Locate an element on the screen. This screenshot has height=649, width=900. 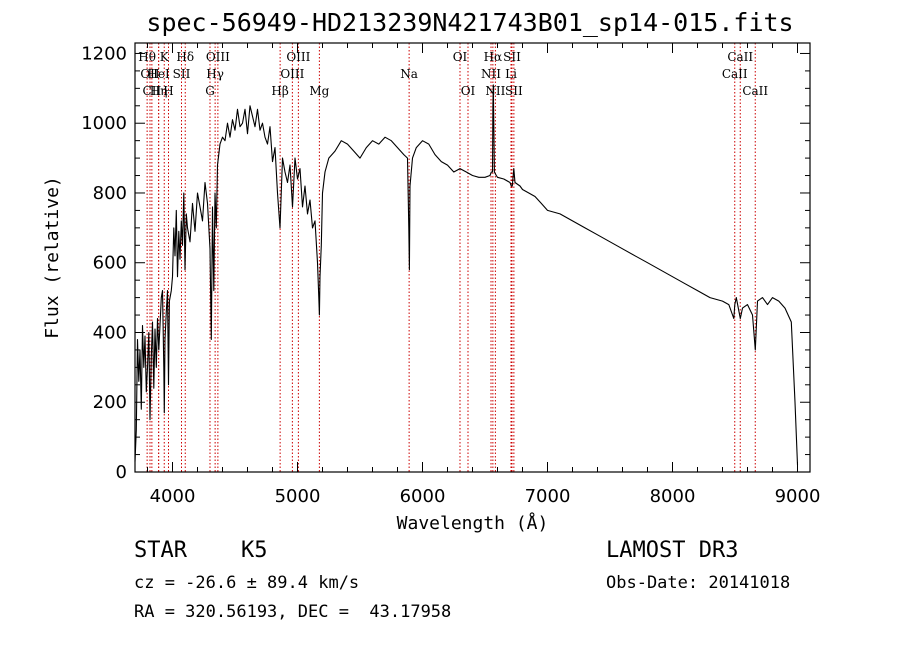
object-class: STAR is located at coordinates (160, 550).